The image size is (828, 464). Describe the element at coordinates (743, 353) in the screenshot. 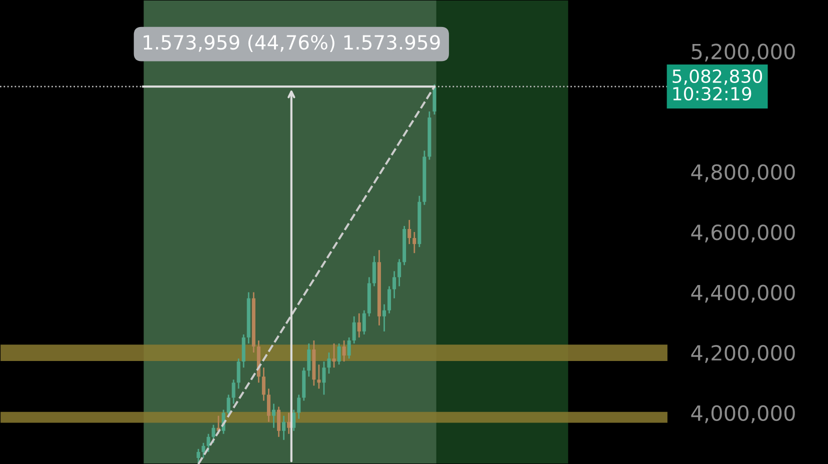

I see `y-tick-label: 4,200,000` at that location.